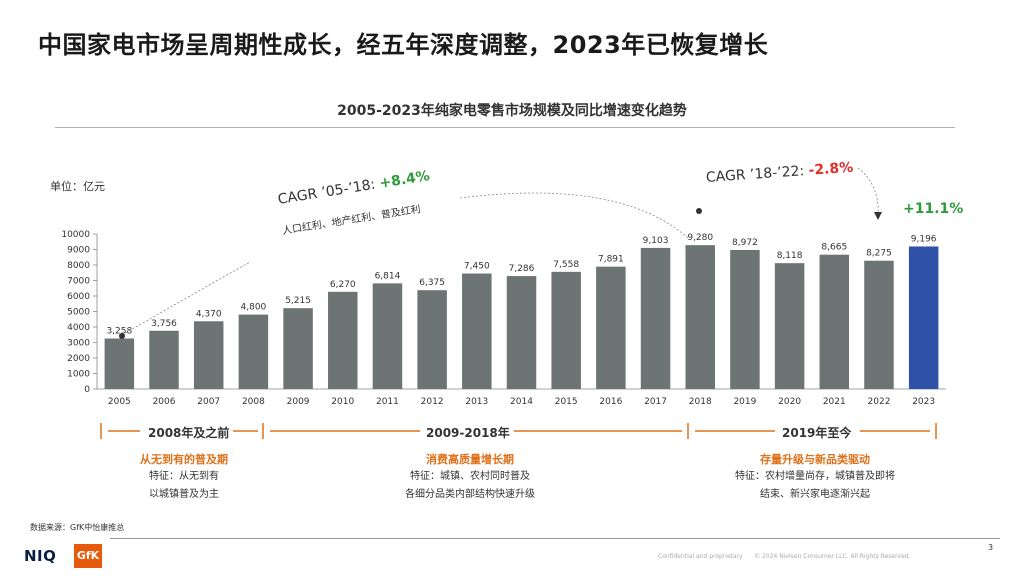  What do you see at coordinates (78, 282) in the screenshot?
I see `y-tick-label: 7000` at bounding box center [78, 282].